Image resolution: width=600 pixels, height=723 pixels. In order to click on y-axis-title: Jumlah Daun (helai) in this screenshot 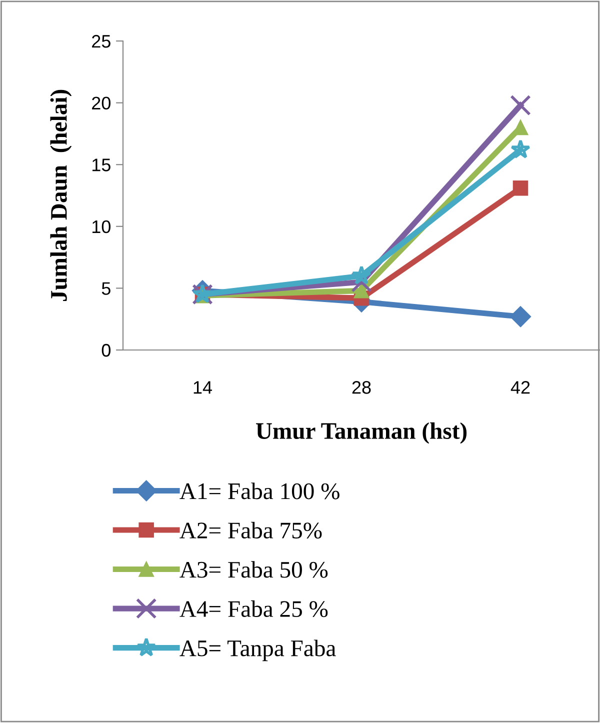, I will do `click(61, 196)`.